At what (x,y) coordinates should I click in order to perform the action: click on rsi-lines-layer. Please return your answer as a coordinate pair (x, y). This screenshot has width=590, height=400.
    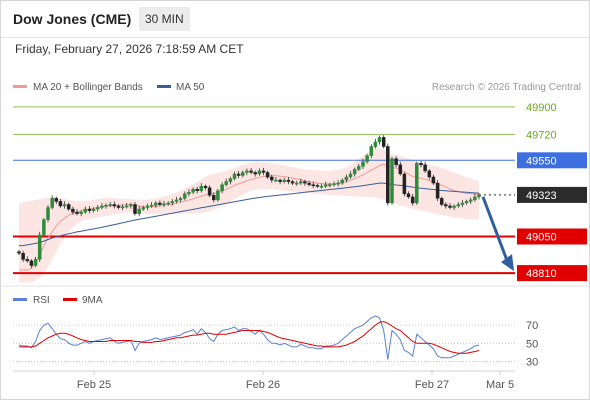
    Looking at the image, I should click on (249, 337).